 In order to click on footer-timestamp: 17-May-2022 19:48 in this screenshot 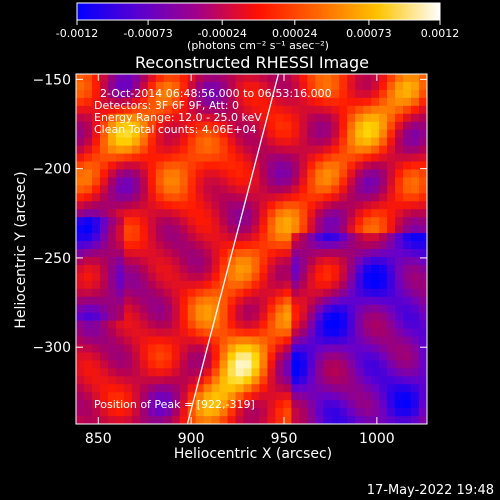, I will do `click(430, 490)`.